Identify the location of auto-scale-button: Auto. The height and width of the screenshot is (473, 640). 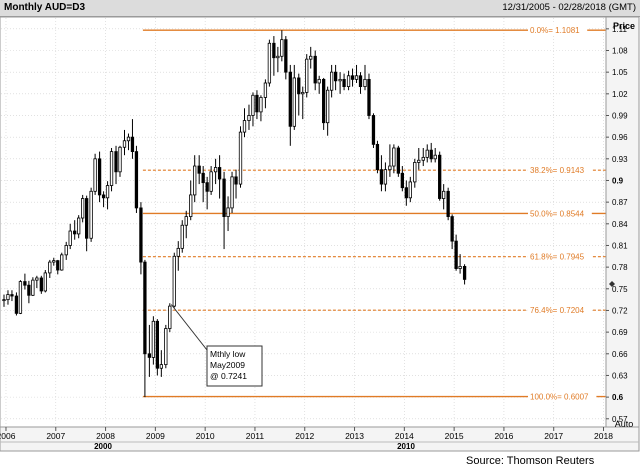
(624, 424).